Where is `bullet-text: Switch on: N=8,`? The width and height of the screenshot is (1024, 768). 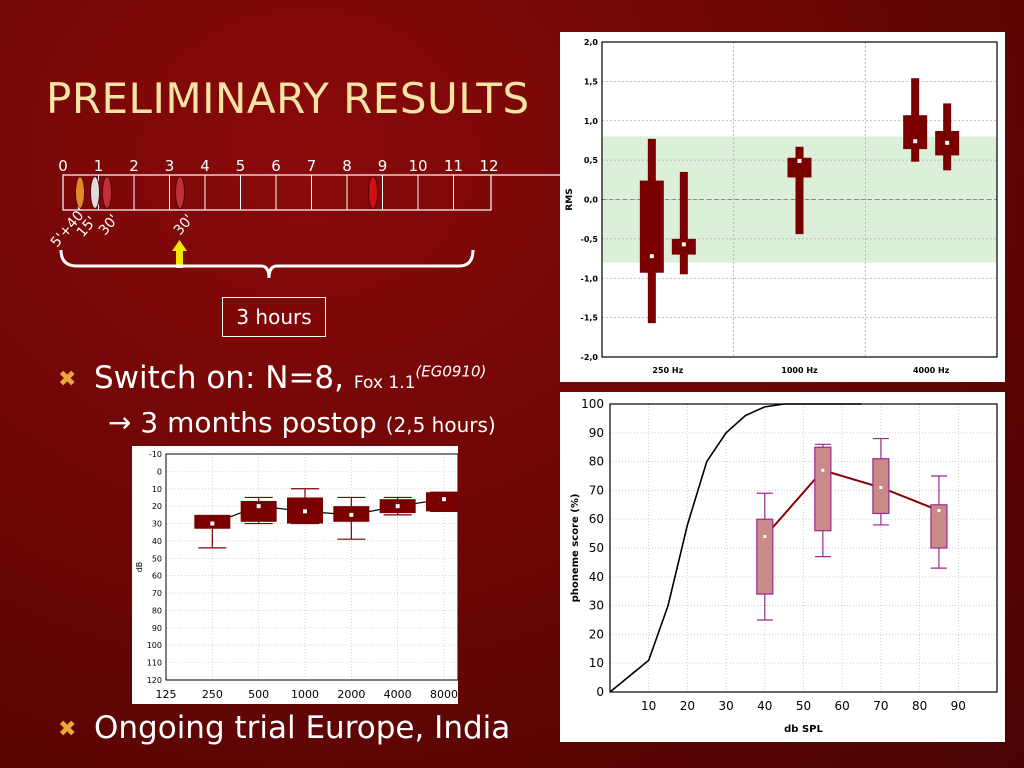 bullet-text: Switch on: N=8, is located at coordinates (224, 378).